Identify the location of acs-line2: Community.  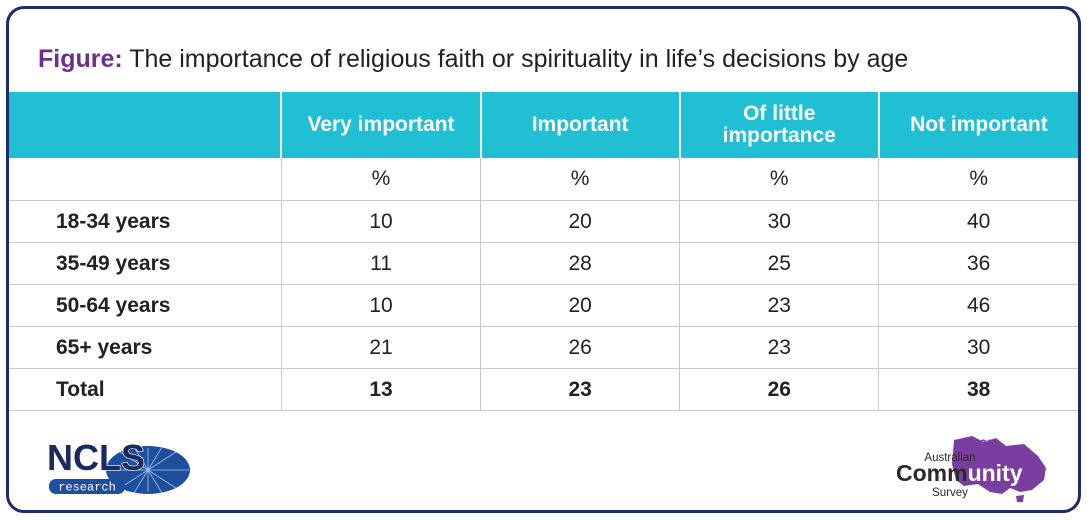
(959, 473).